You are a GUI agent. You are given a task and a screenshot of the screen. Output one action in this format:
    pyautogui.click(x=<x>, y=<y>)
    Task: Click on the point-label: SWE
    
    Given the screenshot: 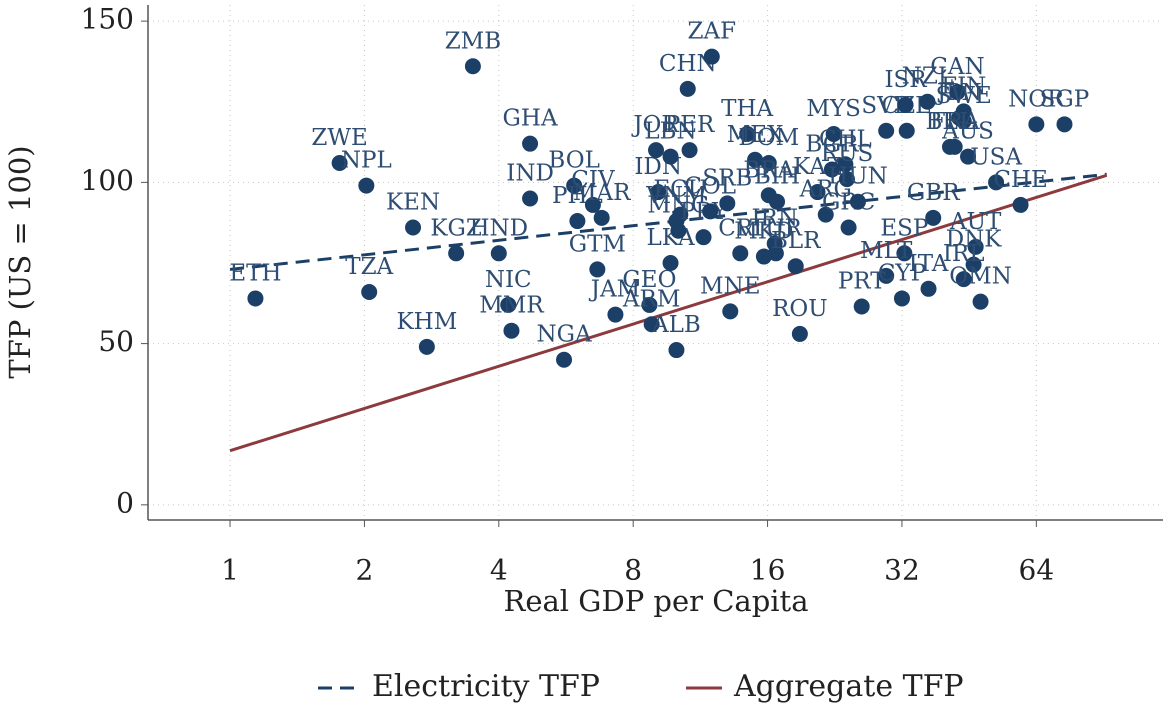 What is the action you would take?
    pyautogui.click(x=964, y=96)
    